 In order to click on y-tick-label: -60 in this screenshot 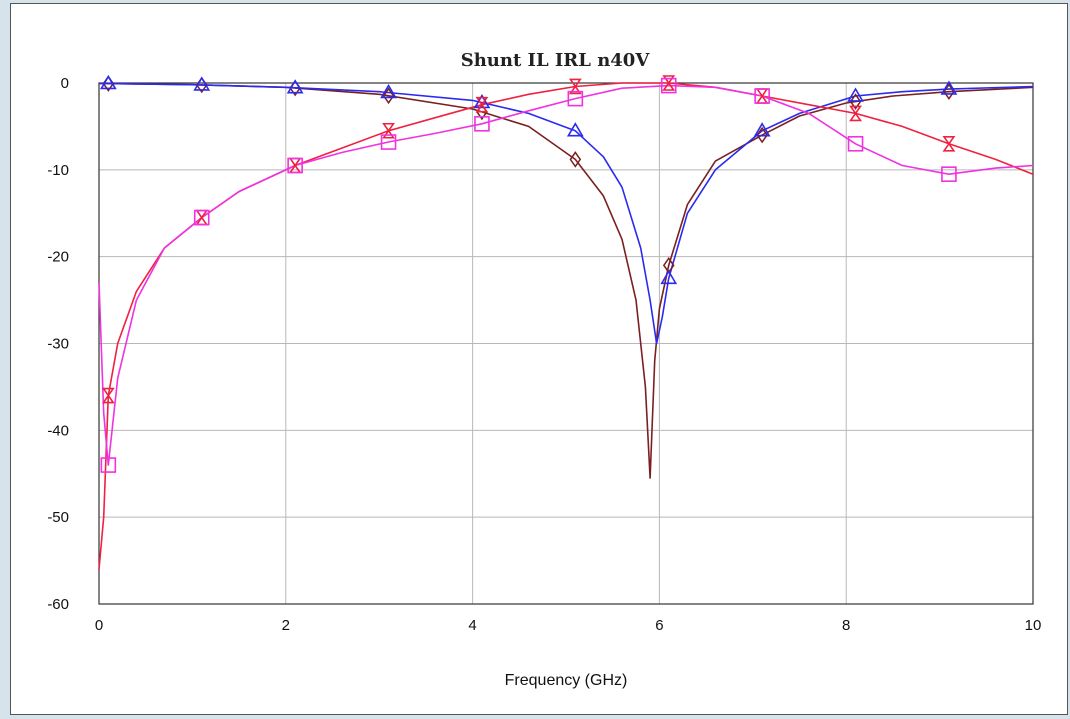, I will do `click(58, 604)`.